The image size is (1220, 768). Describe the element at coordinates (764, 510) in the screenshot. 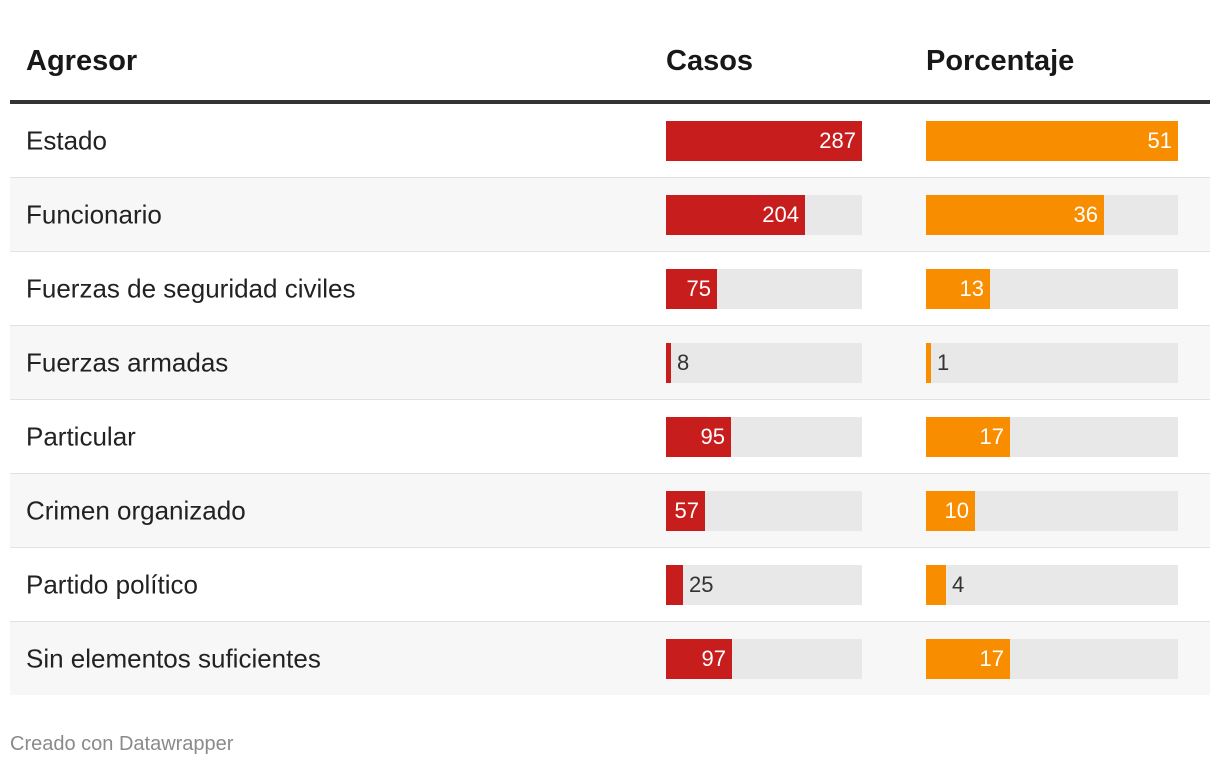

I see `casos-bar-track: 57` at that location.